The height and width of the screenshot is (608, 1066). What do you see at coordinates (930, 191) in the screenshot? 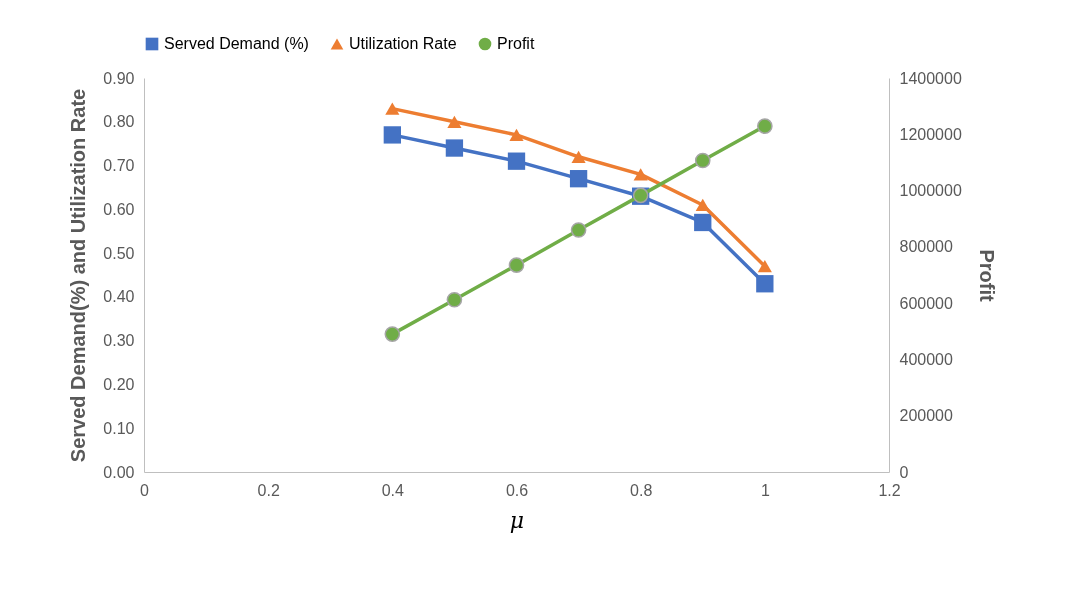
I see `y2-tick-label: 1000000` at bounding box center [930, 191].